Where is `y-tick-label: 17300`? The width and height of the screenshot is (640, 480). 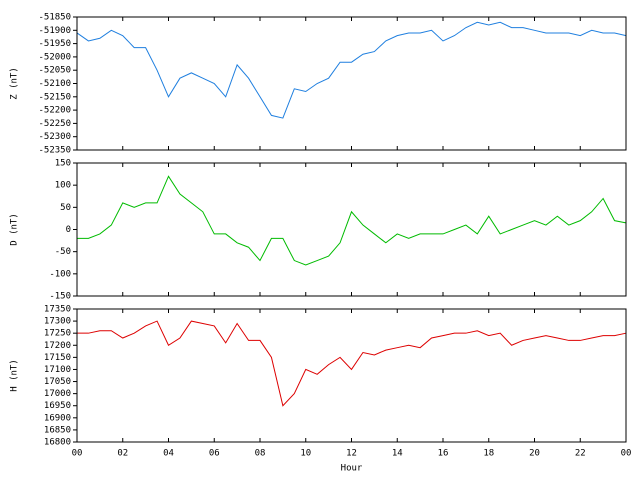 y-tick-label: 17300 is located at coordinates (57, 322).